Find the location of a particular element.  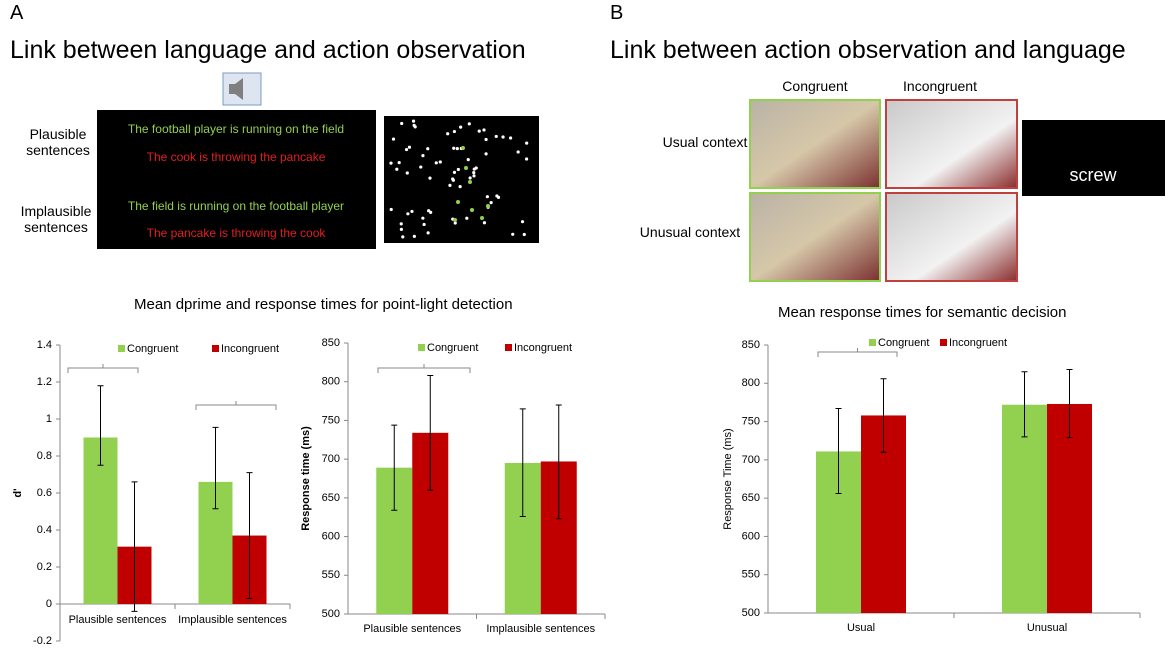

sentence-screen is located at coordinates (236, 179).